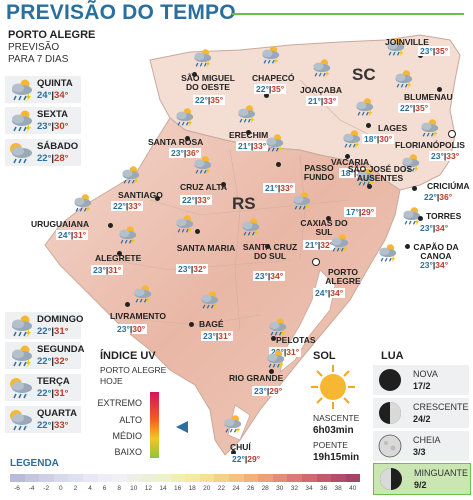 Image resolution: width=473 pixels, height=500 pixels. I want to click on sun-rain-icon, so click(21, 153).